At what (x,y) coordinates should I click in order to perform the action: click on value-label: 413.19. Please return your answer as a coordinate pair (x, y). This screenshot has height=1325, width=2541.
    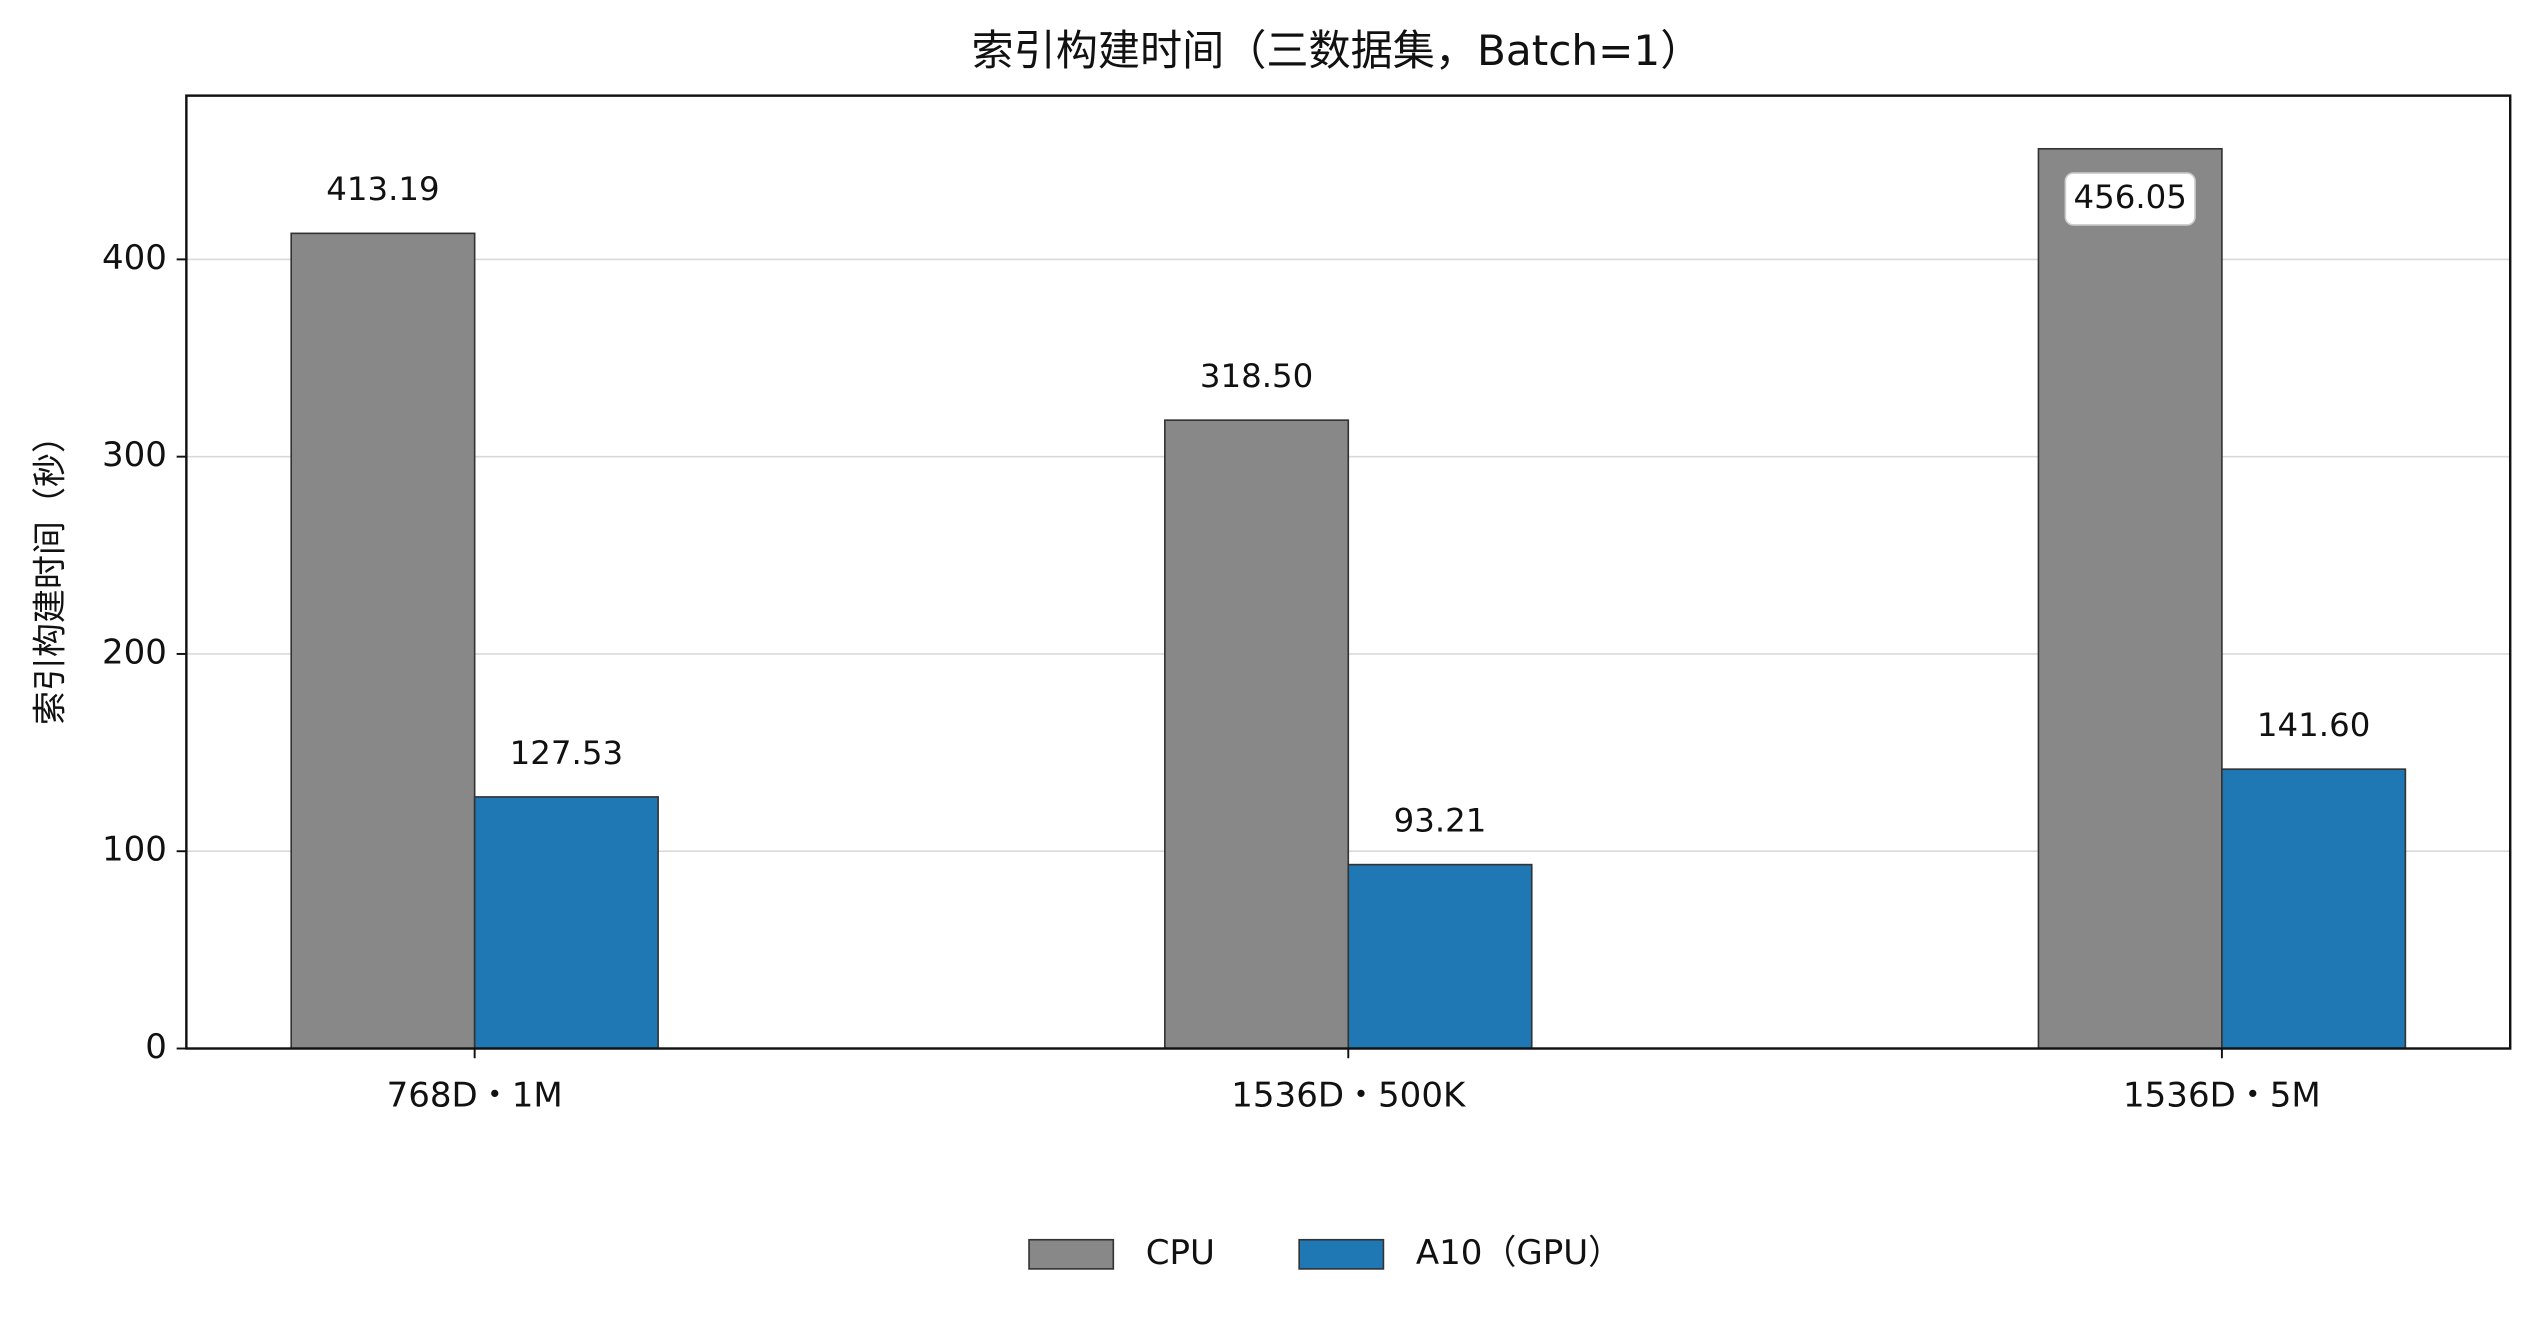
    Looking at the image, I should click on (382, 189).